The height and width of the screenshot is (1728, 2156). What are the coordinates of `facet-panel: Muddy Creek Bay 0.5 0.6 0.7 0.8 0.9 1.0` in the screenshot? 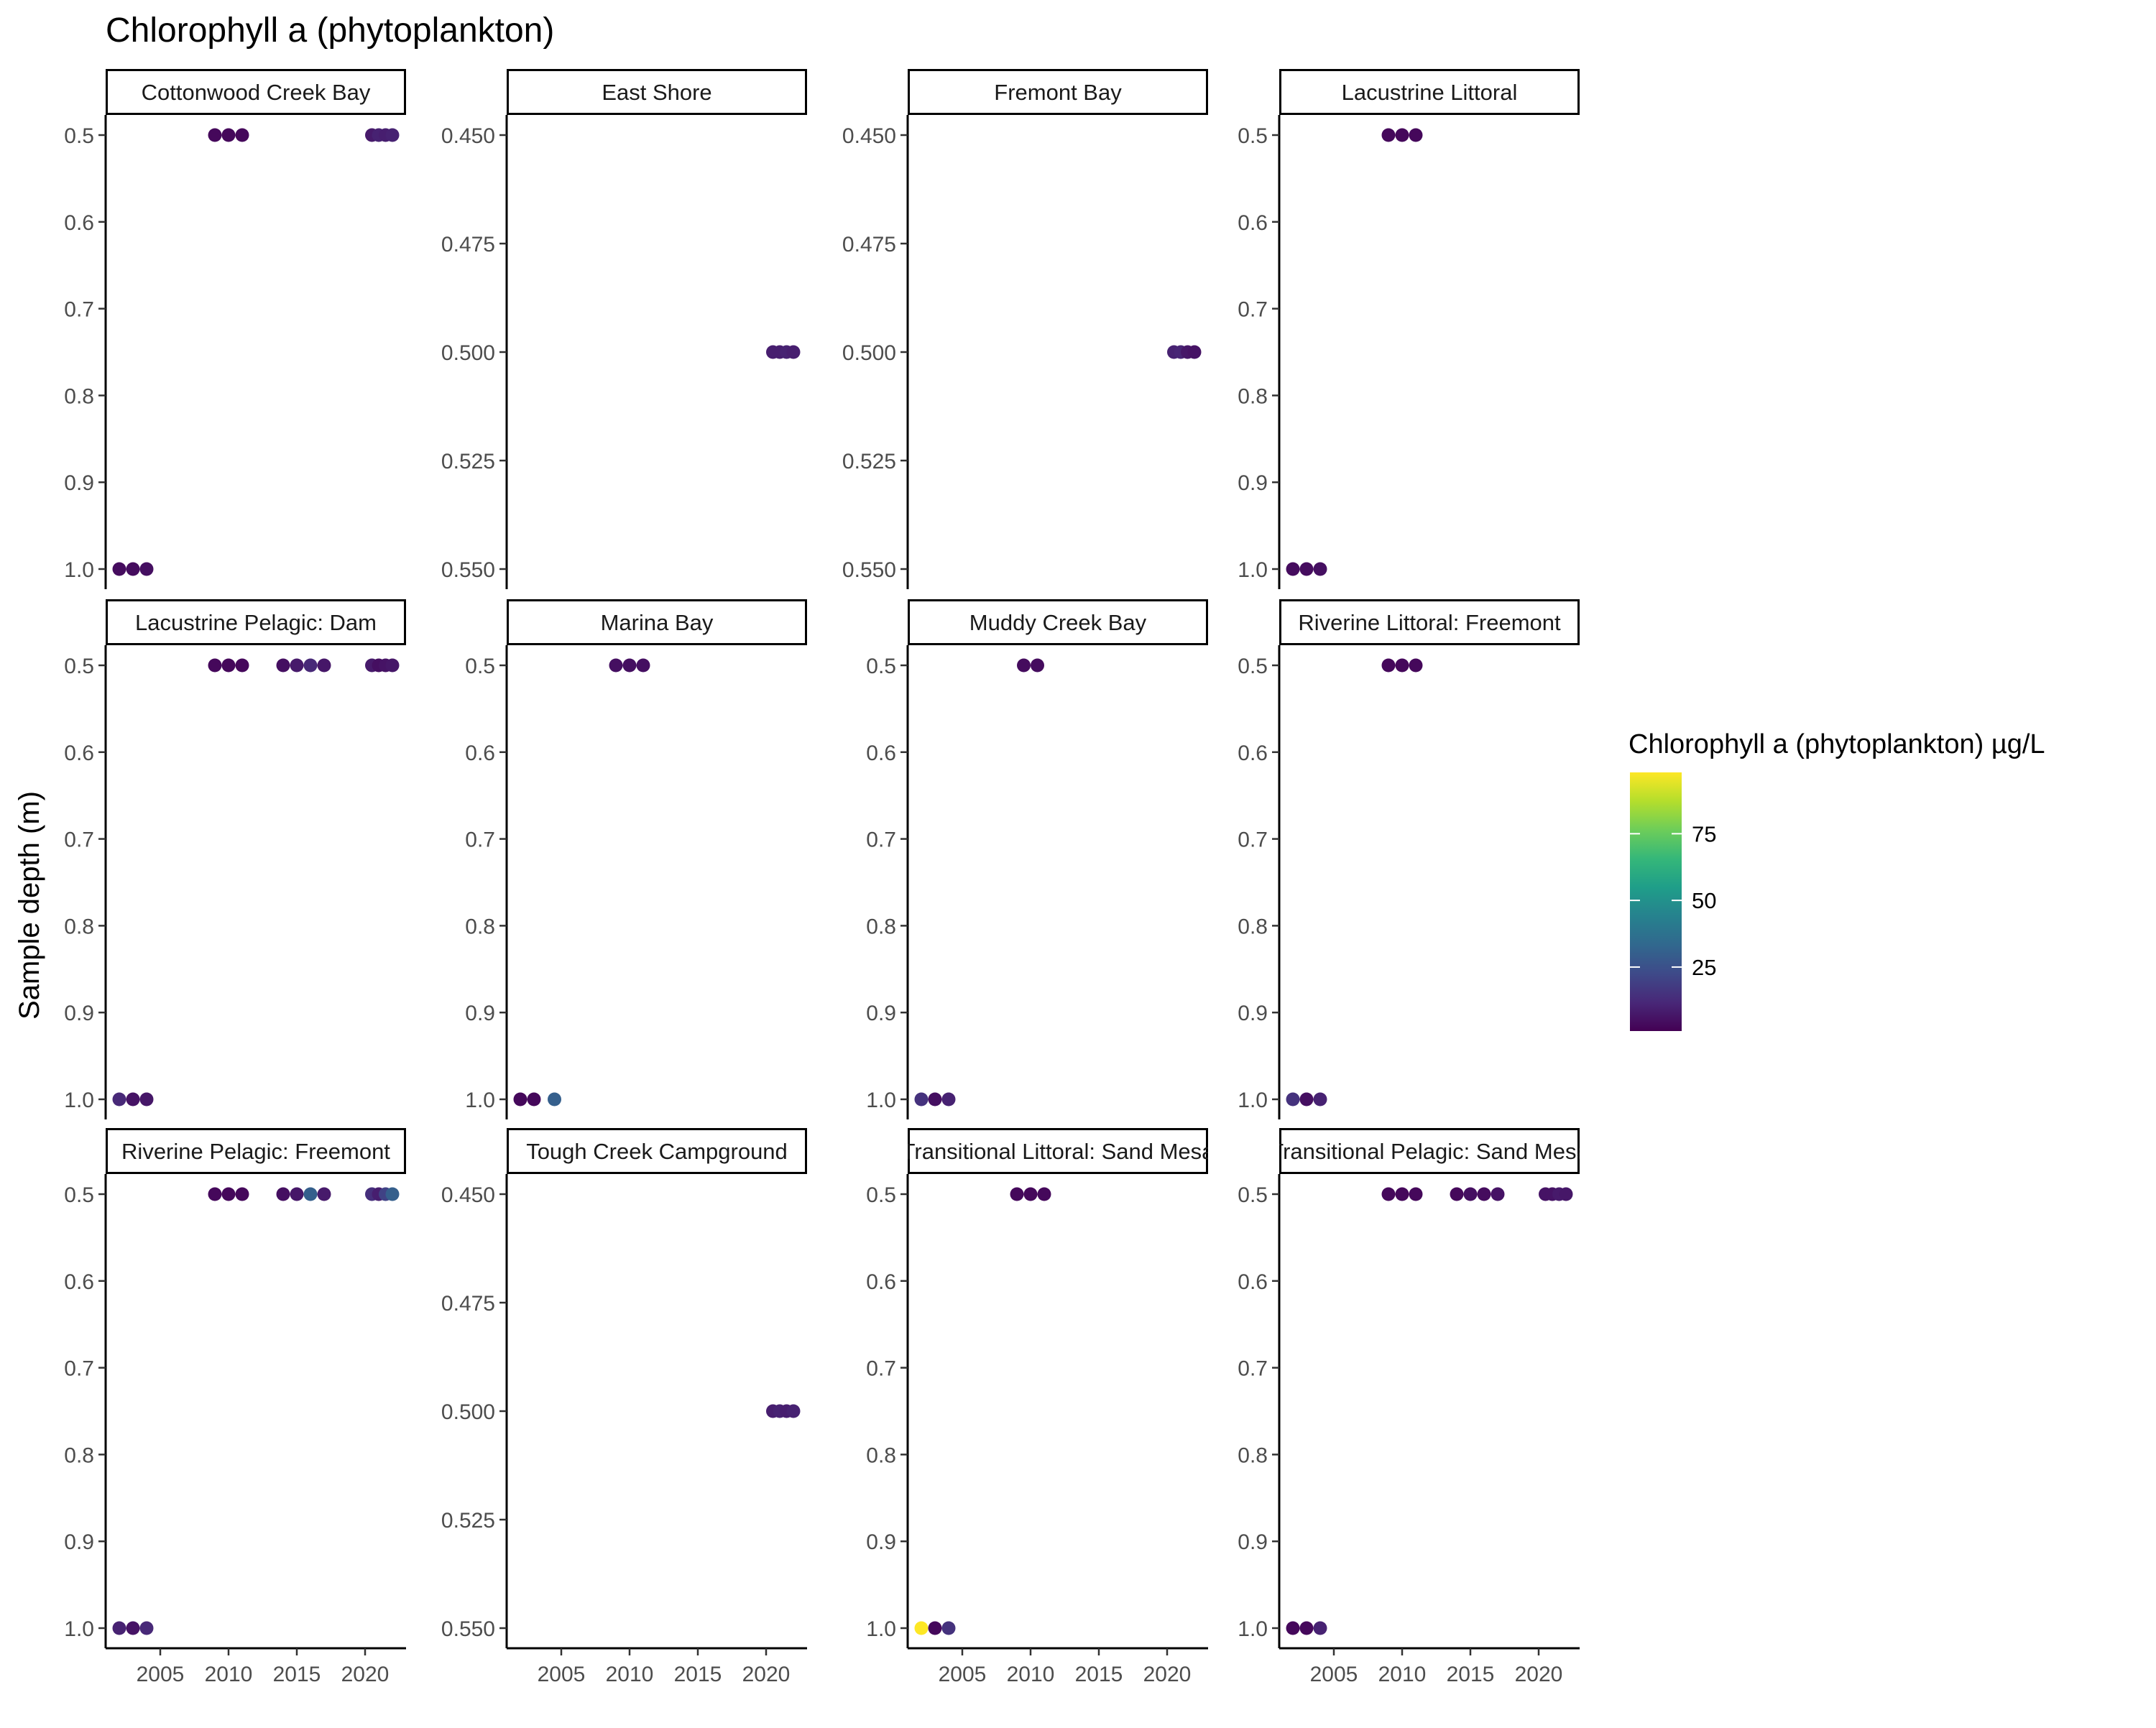 It's located at (1037, 859).